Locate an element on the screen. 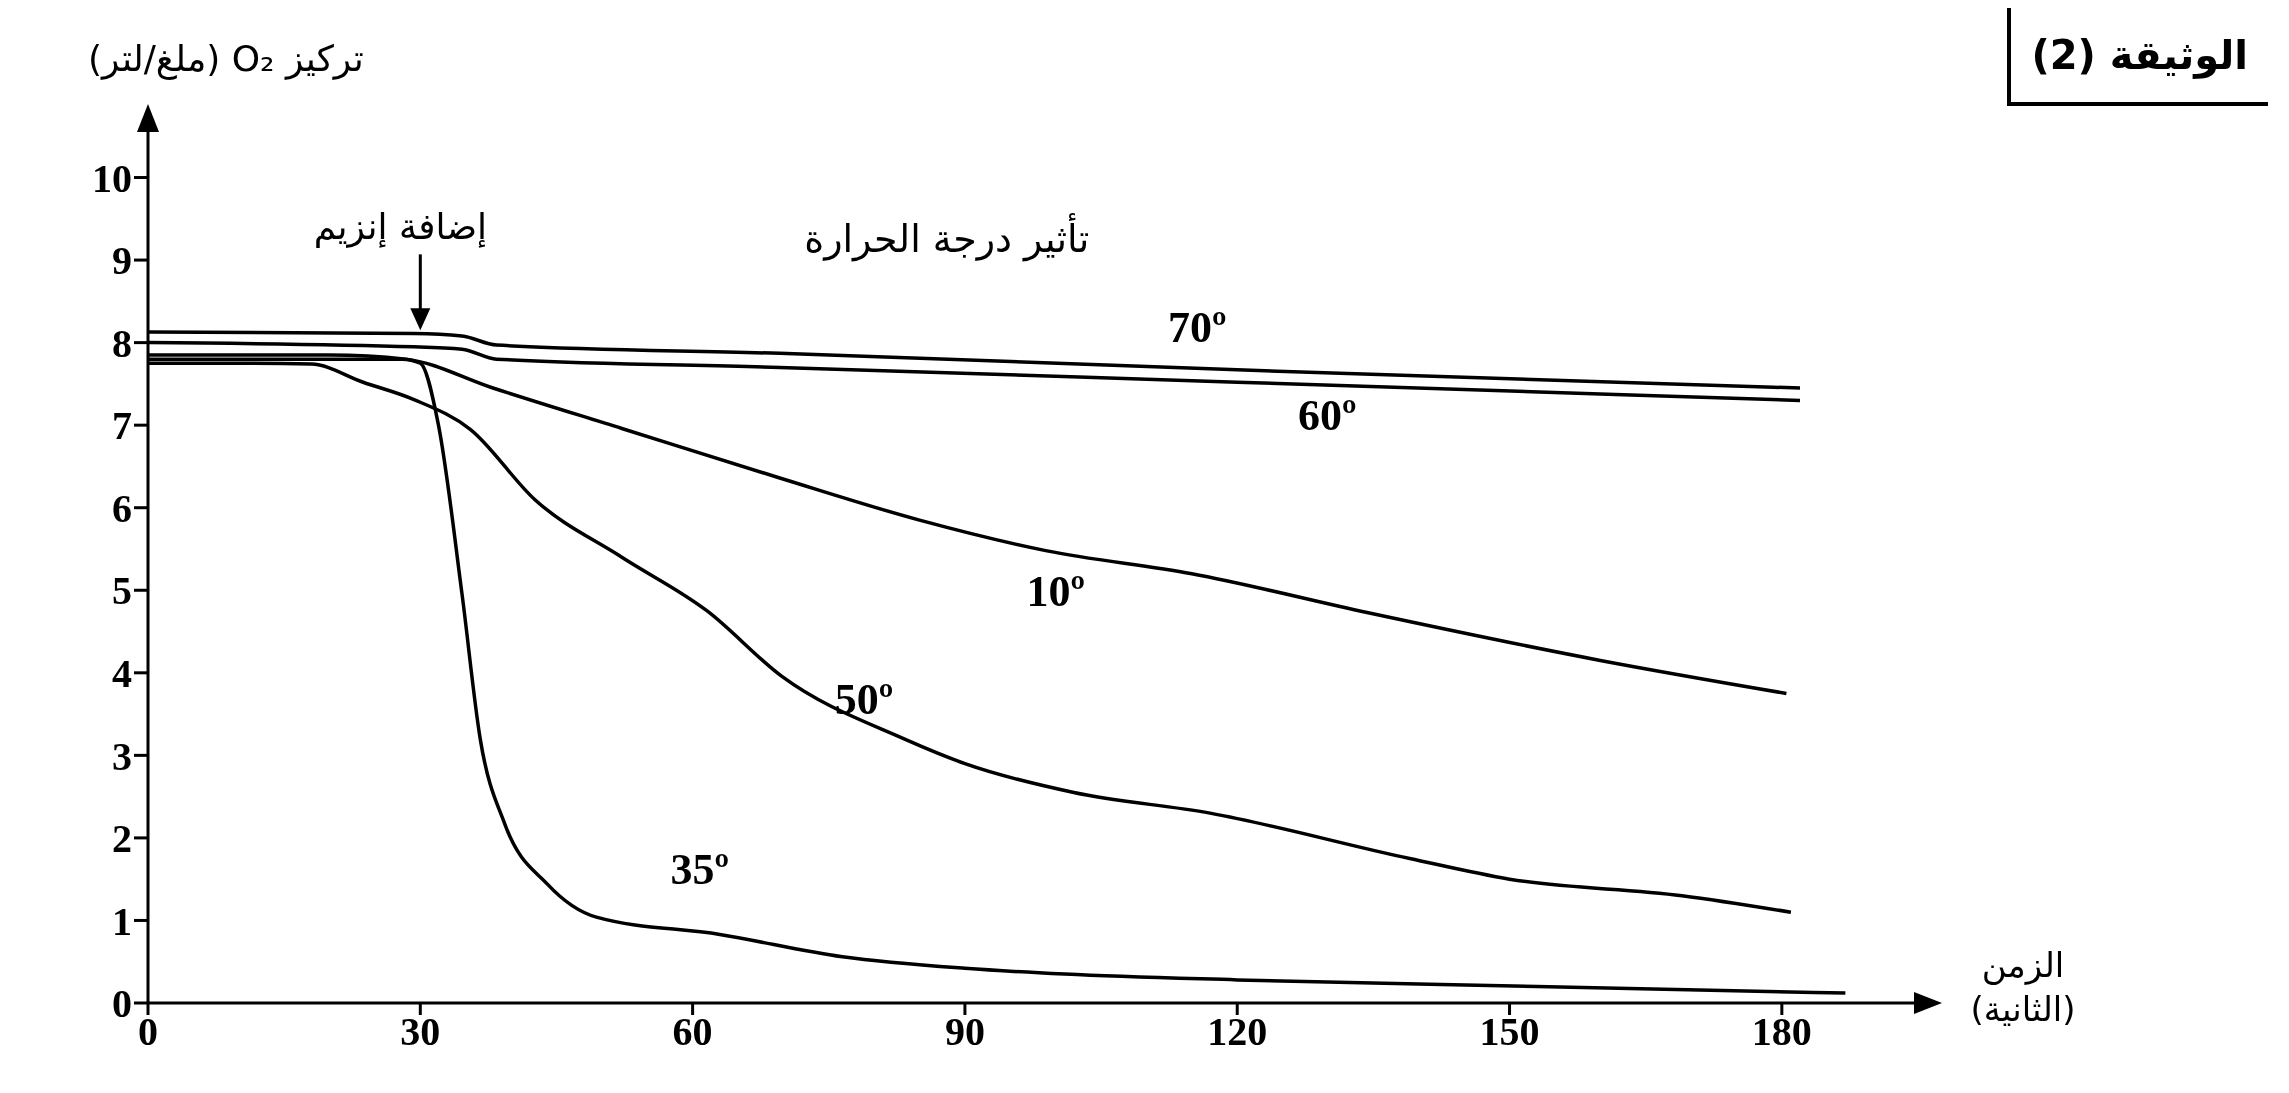 This screenshot has height=1093, width=2289. y-tick-label: 8 is located at coordinates (122, 343).